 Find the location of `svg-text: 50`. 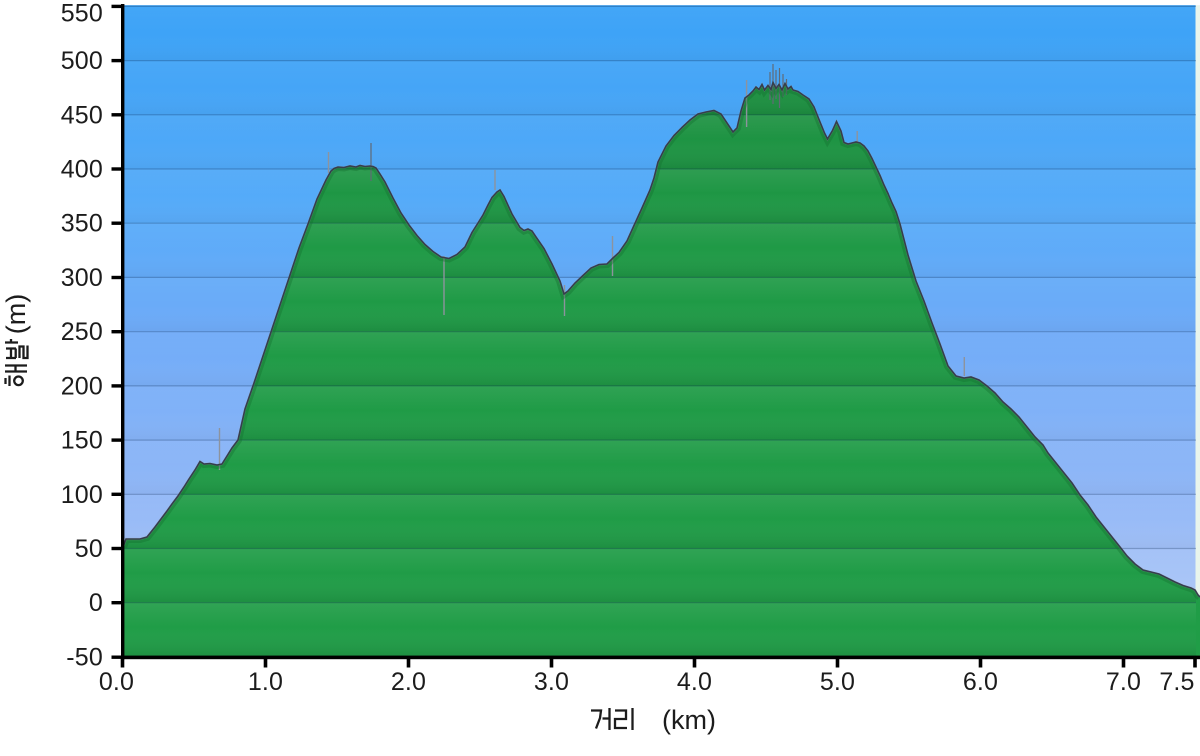

svg-text: 50 is located at coordinates (89, 549).